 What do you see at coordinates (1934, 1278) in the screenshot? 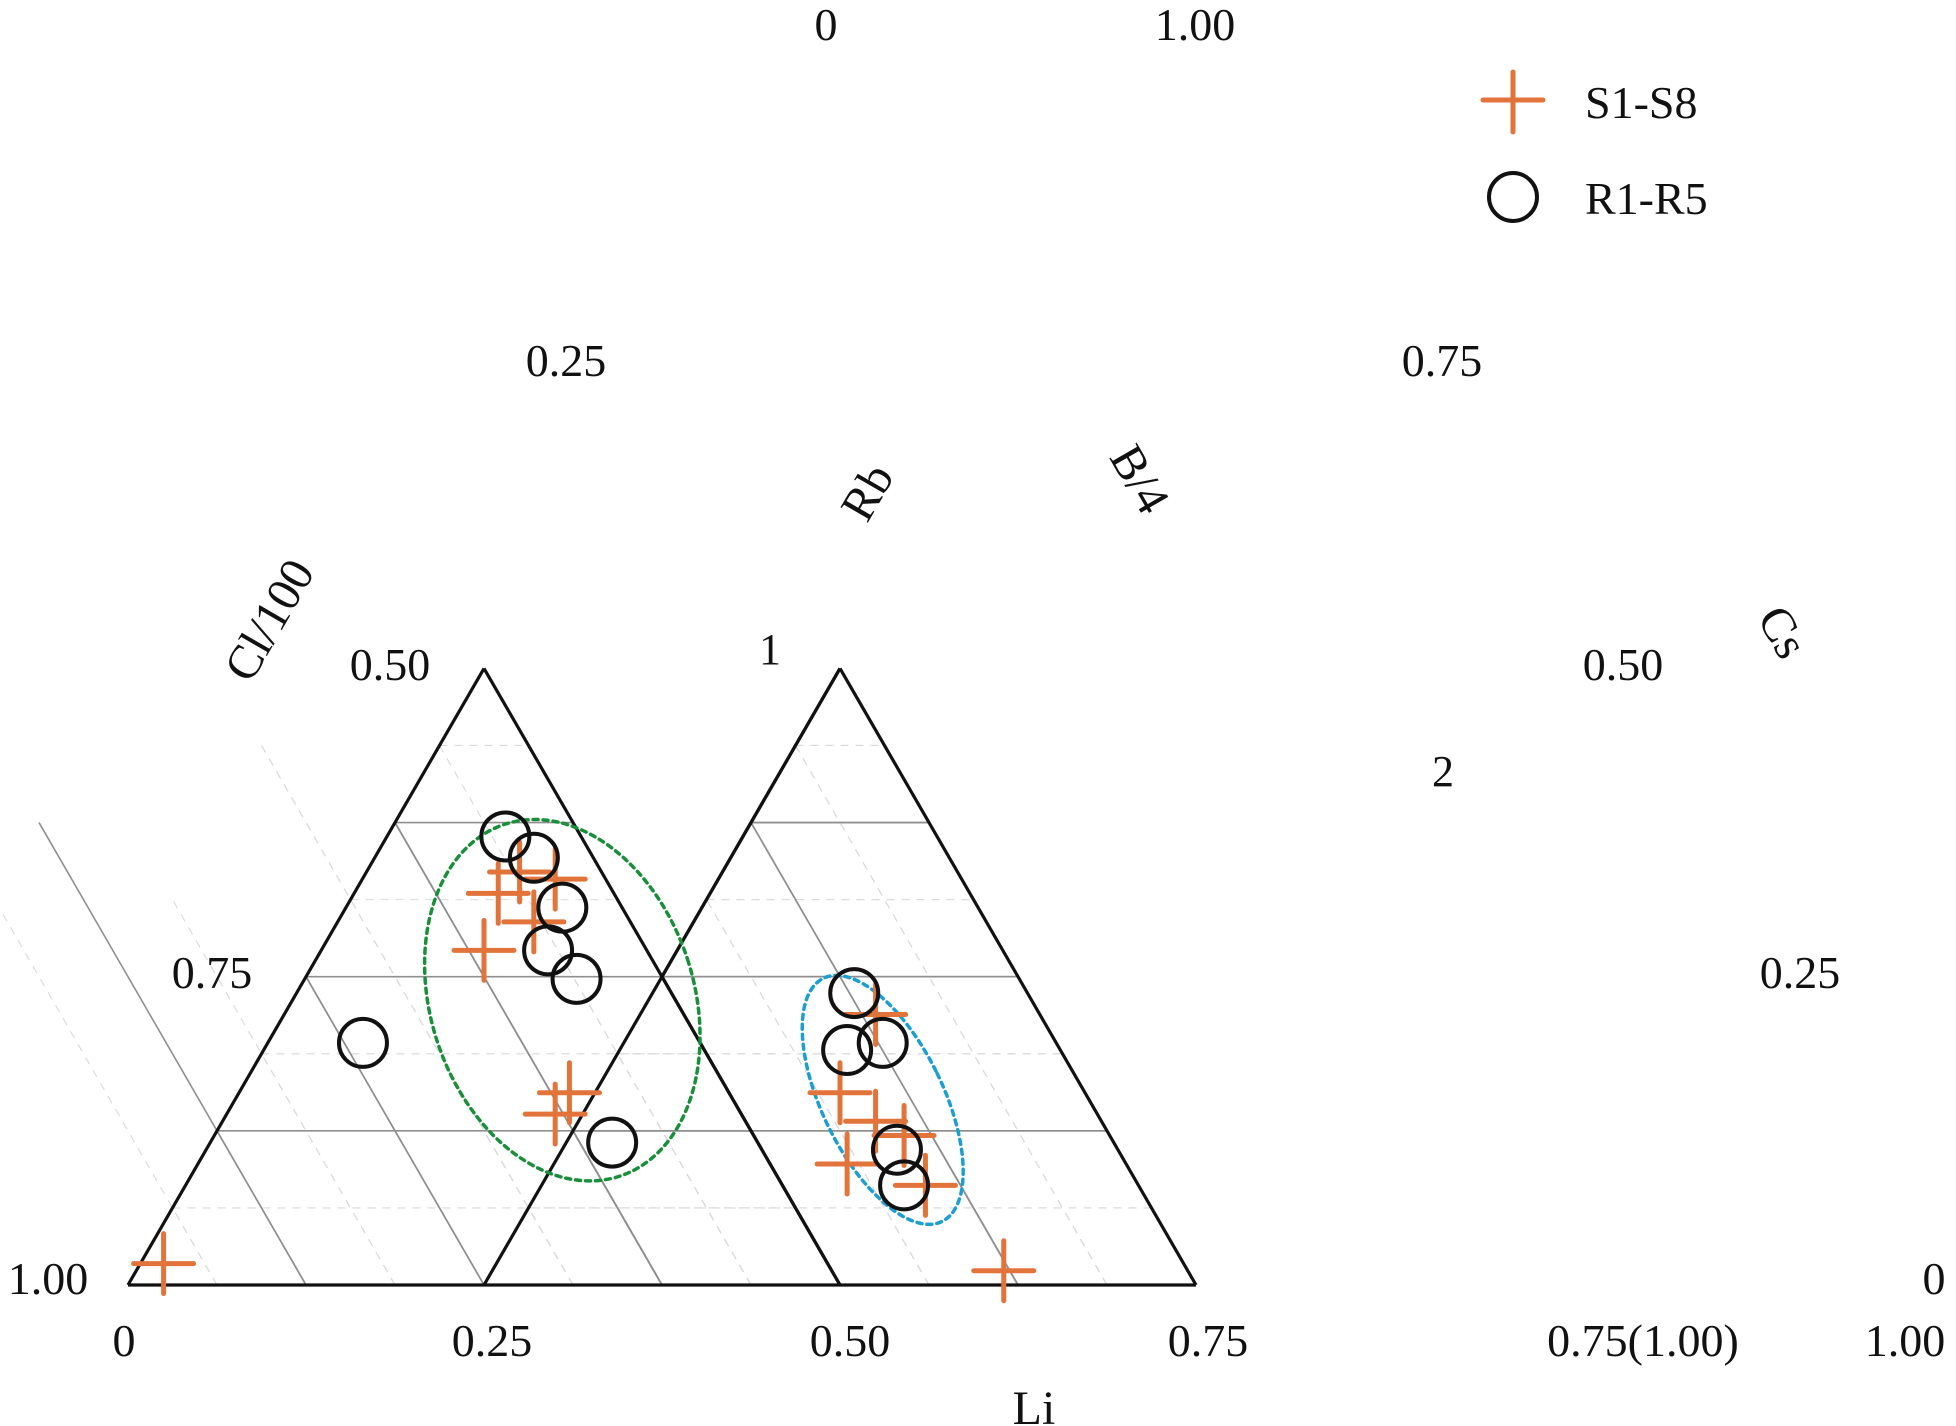
I see `tick-label-right-bottom: 0` at bounding box center [1934, 1278].